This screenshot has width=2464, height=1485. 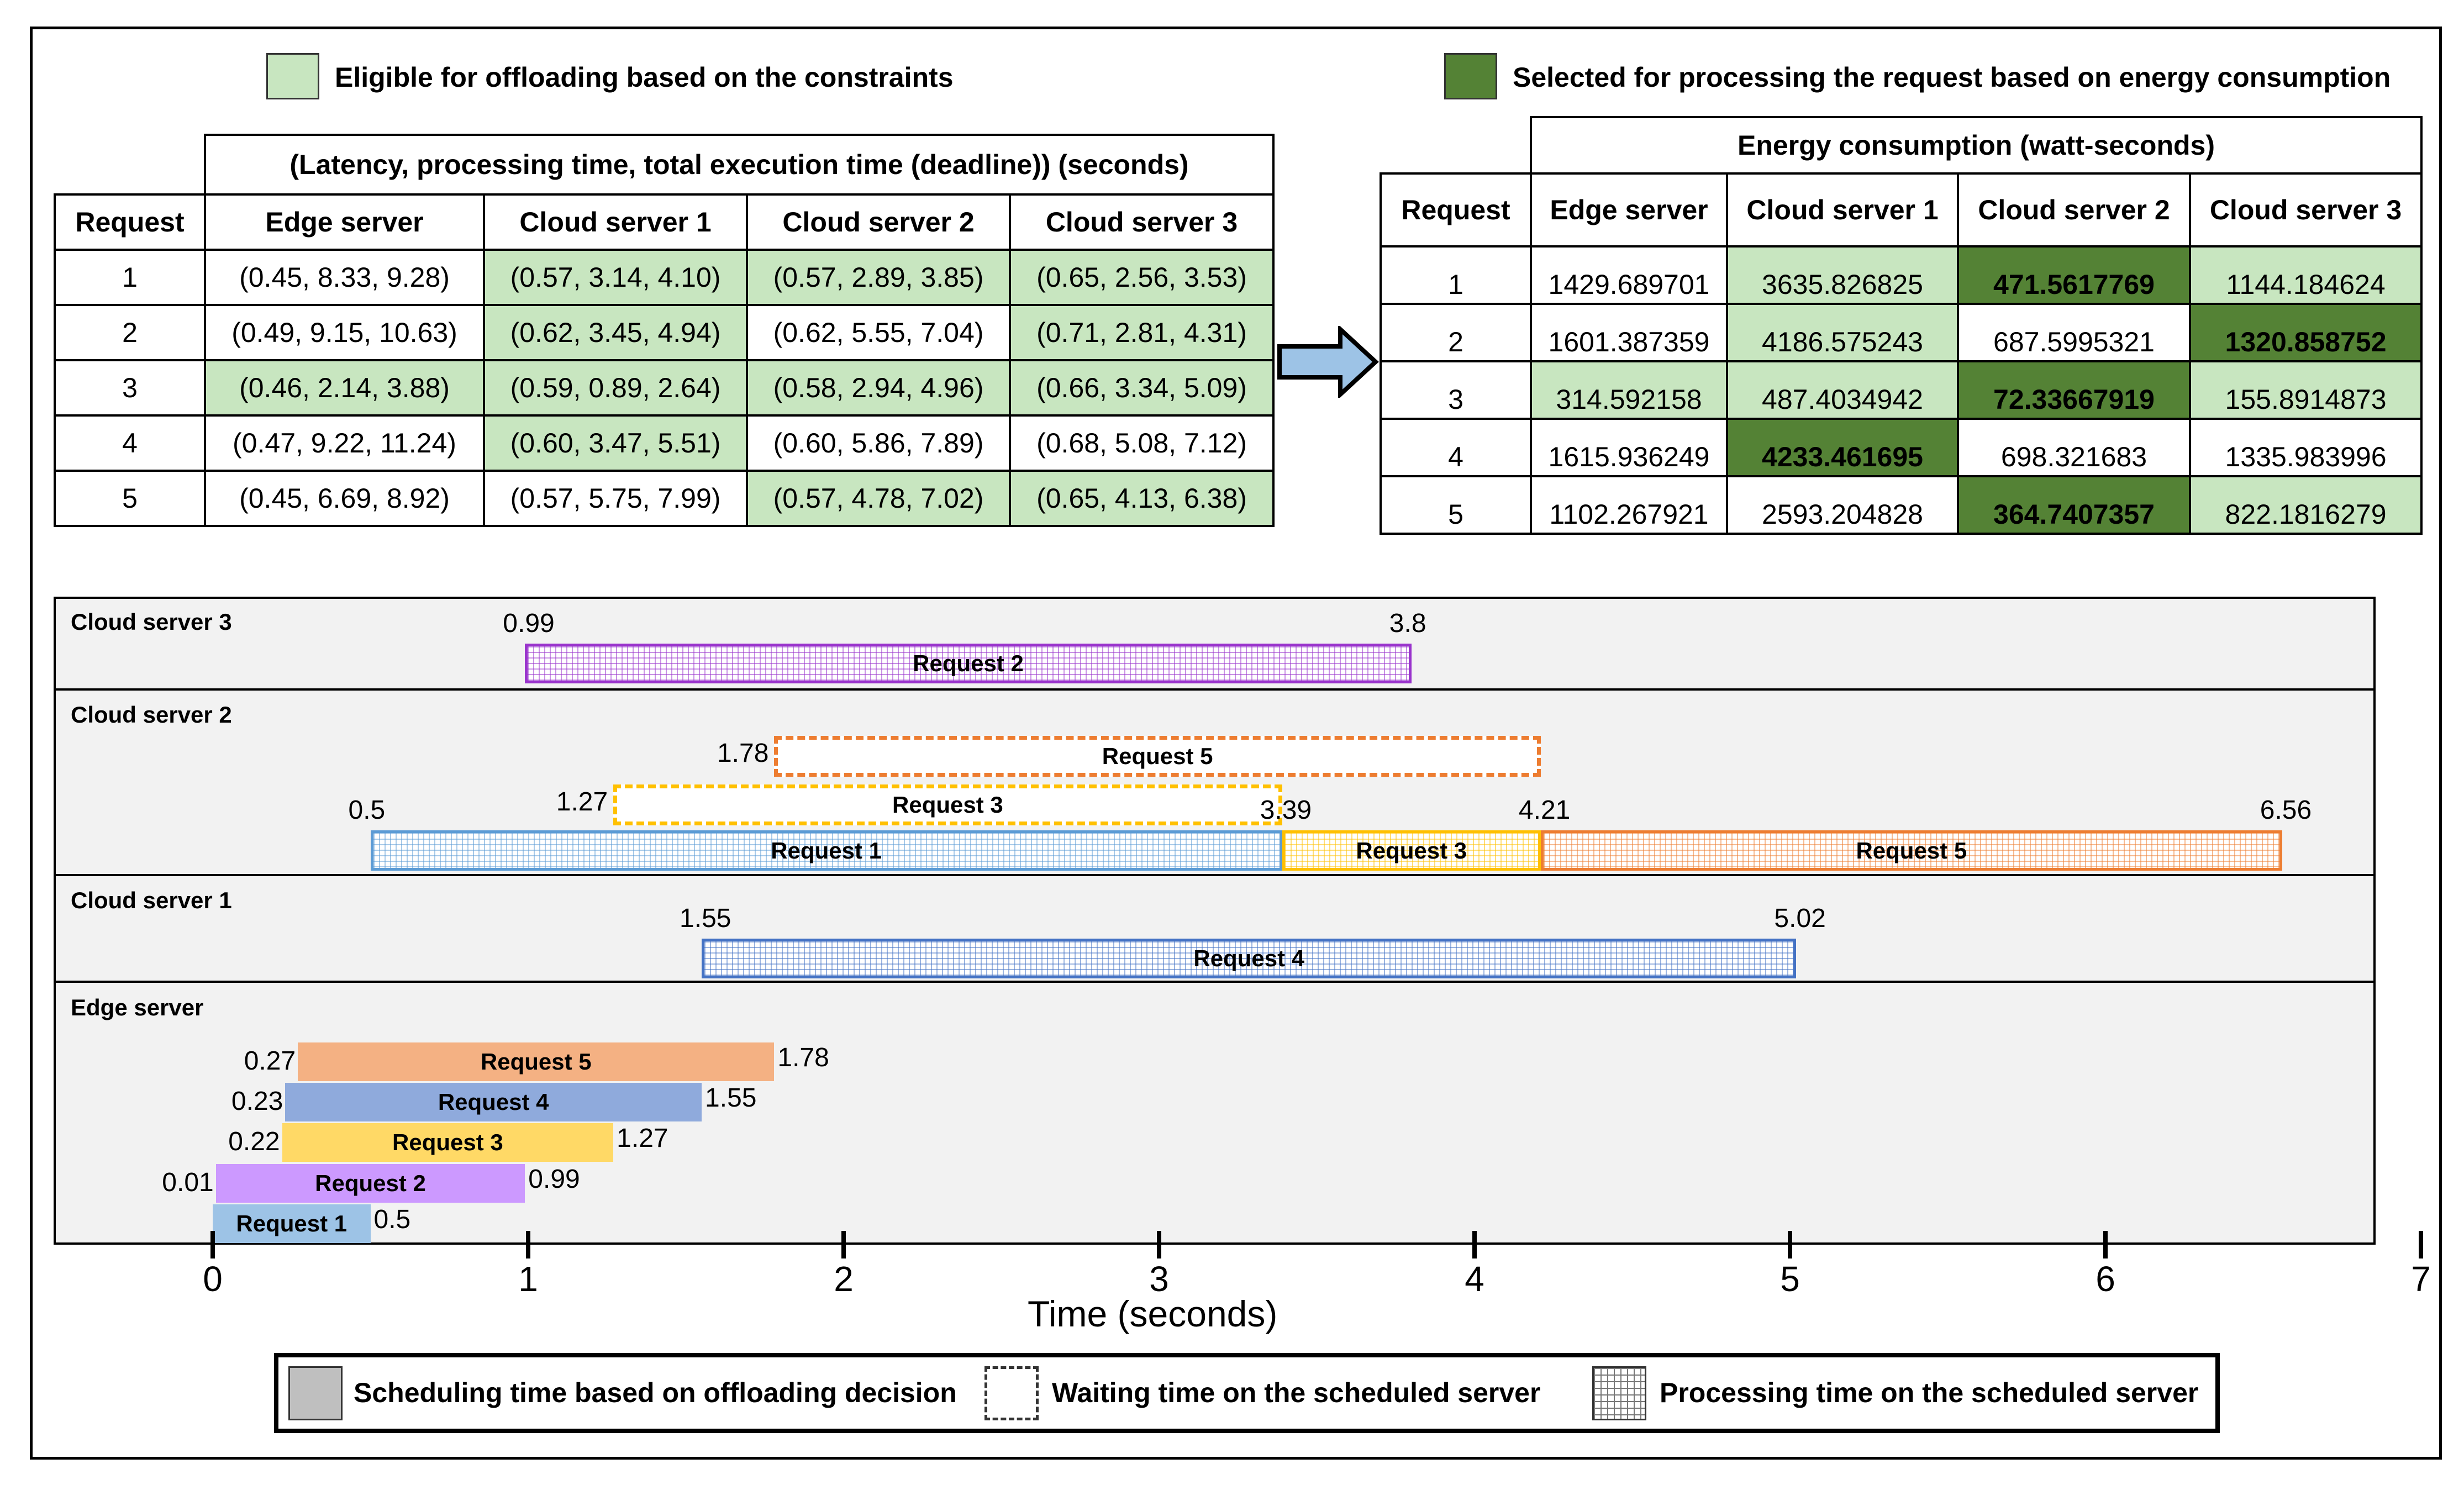 What do you see at coordinates (292, 1223) in the screenshot?
I see `gantt-bar: Request 1` at bounding box center [292, 1223].